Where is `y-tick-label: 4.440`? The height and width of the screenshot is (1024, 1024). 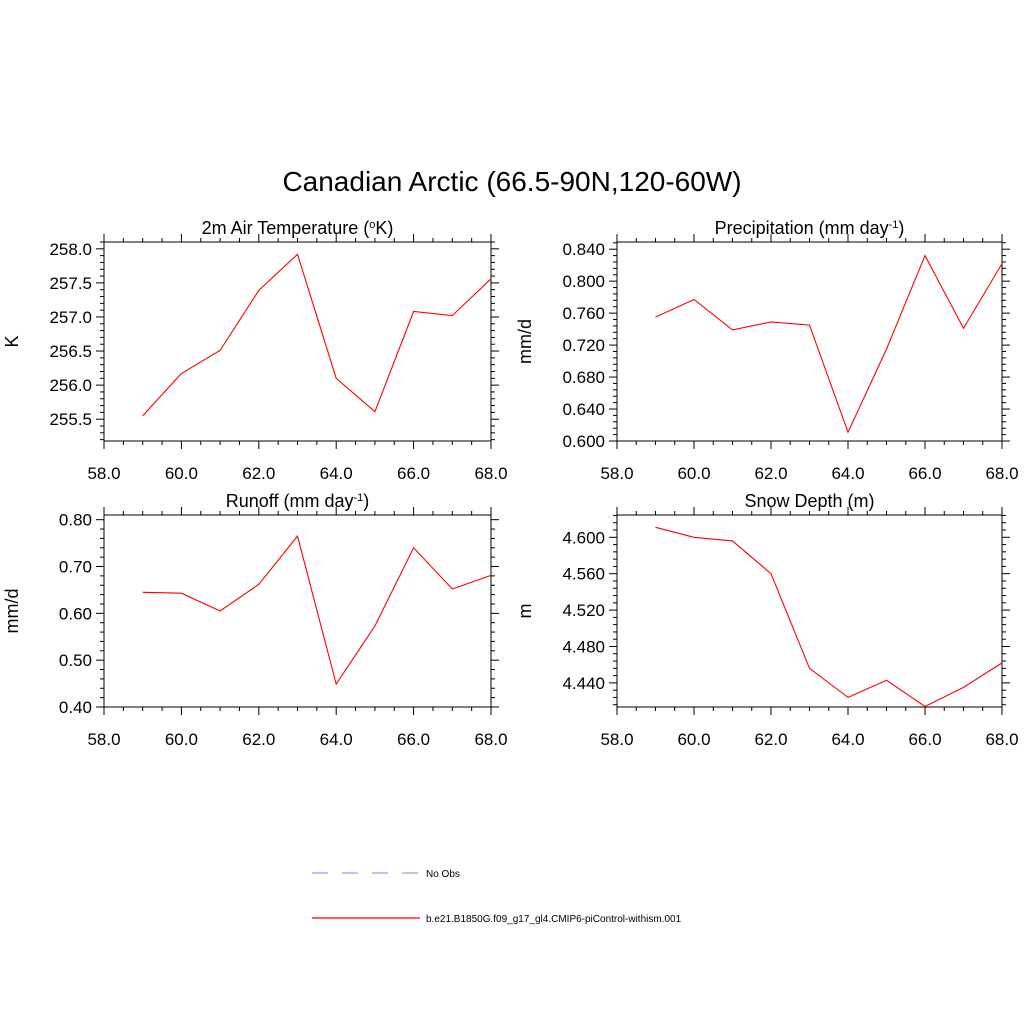 y-tick-label: 4.440 is located at coordinates (583, 683).